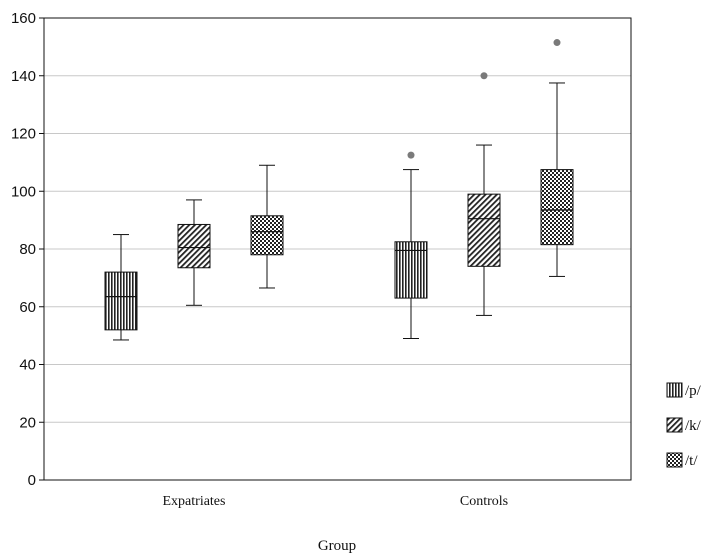 Image resolution: width=719 pixels, height=557 pixels. Describe the element at coordinates (23, 191) in the screenshot. I see `y-tick-label: 100` at that location.